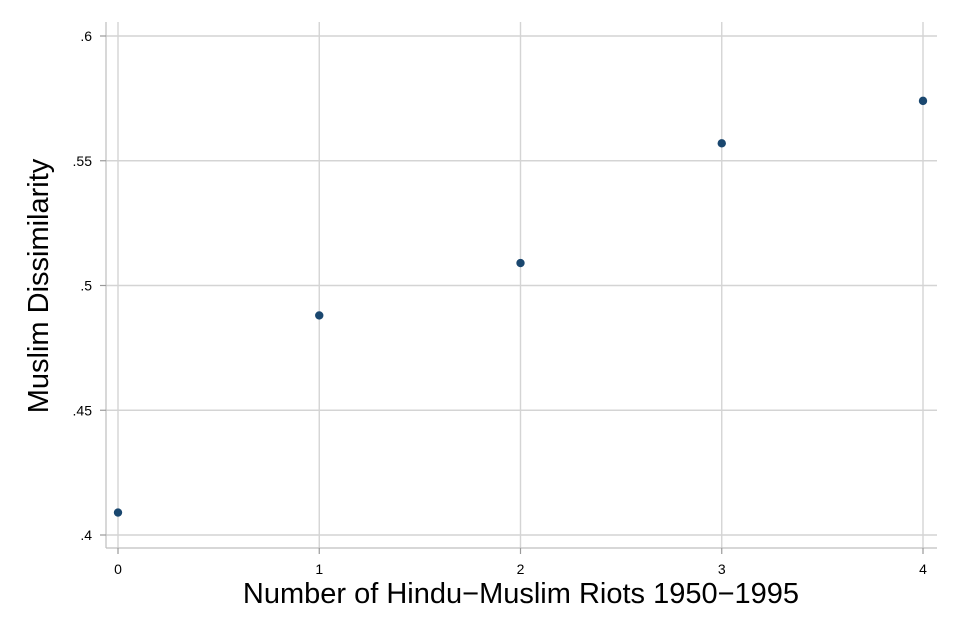  Describe the element at coordinates (83, 161) in the screenshot. I see `y-tick-label: .55` at that location.